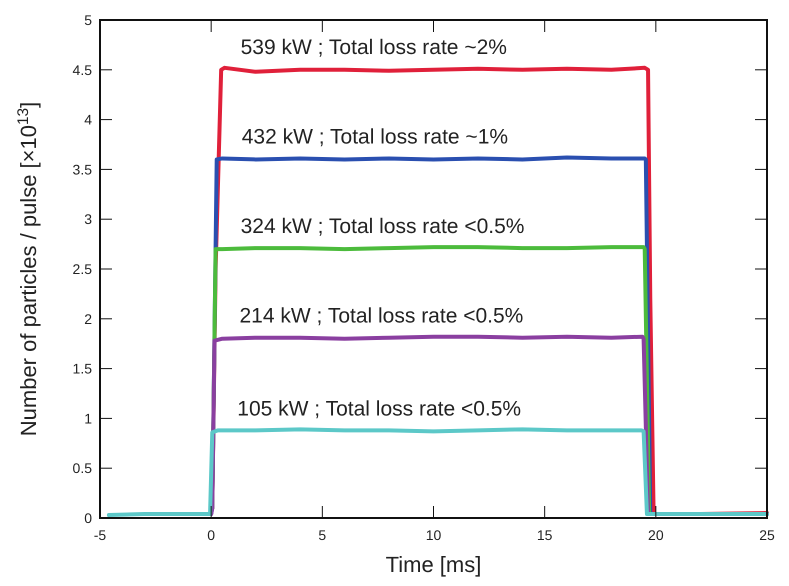 This screenshot has height=586, width=789. Describe the element at coordinates (434, 535) in the screenshot. I see `x-tick-label: 10` at that location.